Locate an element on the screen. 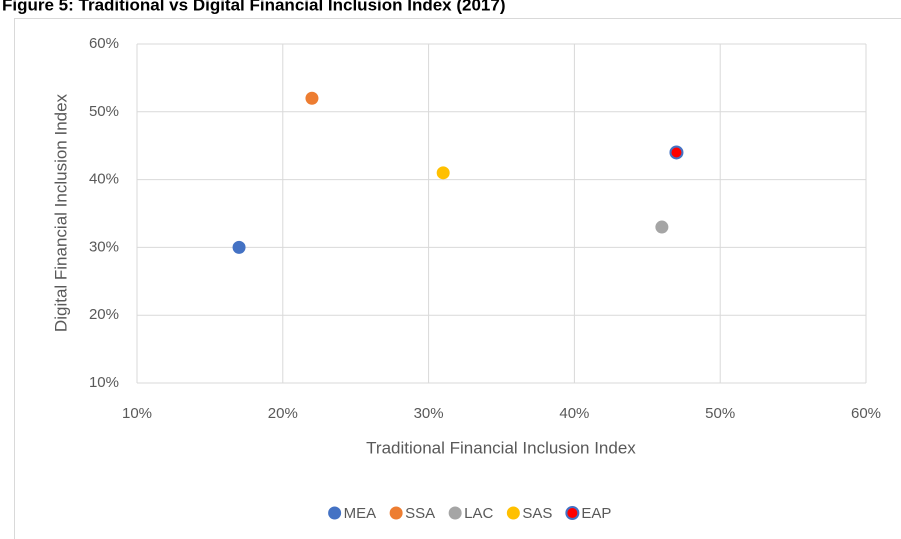 This screenshot has height=539, width=901. legend-label: EAP is located at coordinates (596, 513).